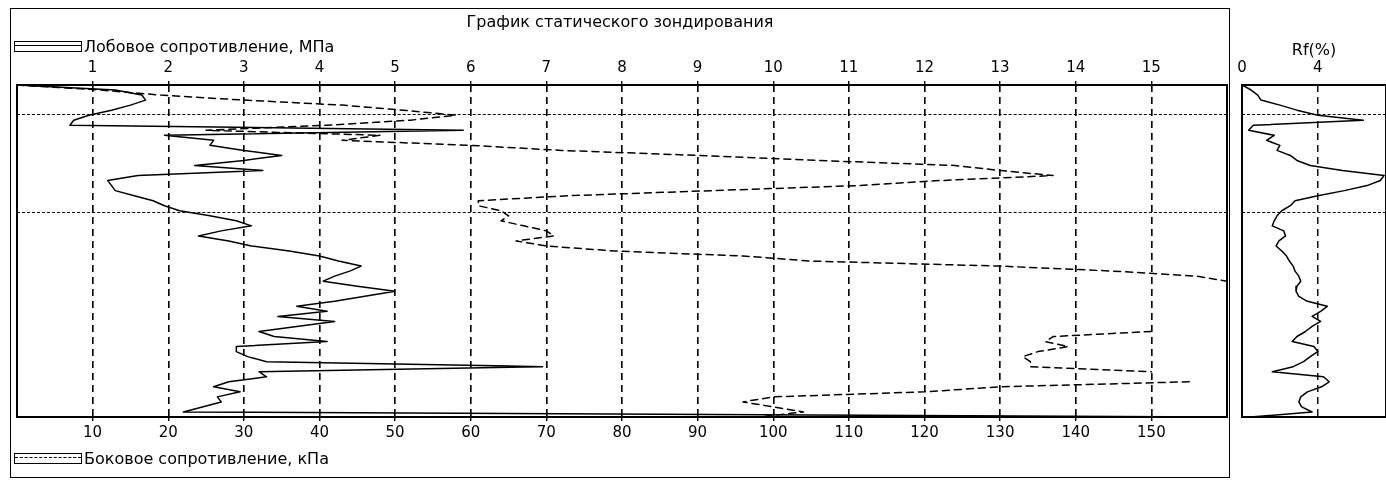 This screenshot has height=489, width=1386. Describe the element at coordinates (92, 67) in the screenshot. I see `x2-tick-label: 1` at that location.